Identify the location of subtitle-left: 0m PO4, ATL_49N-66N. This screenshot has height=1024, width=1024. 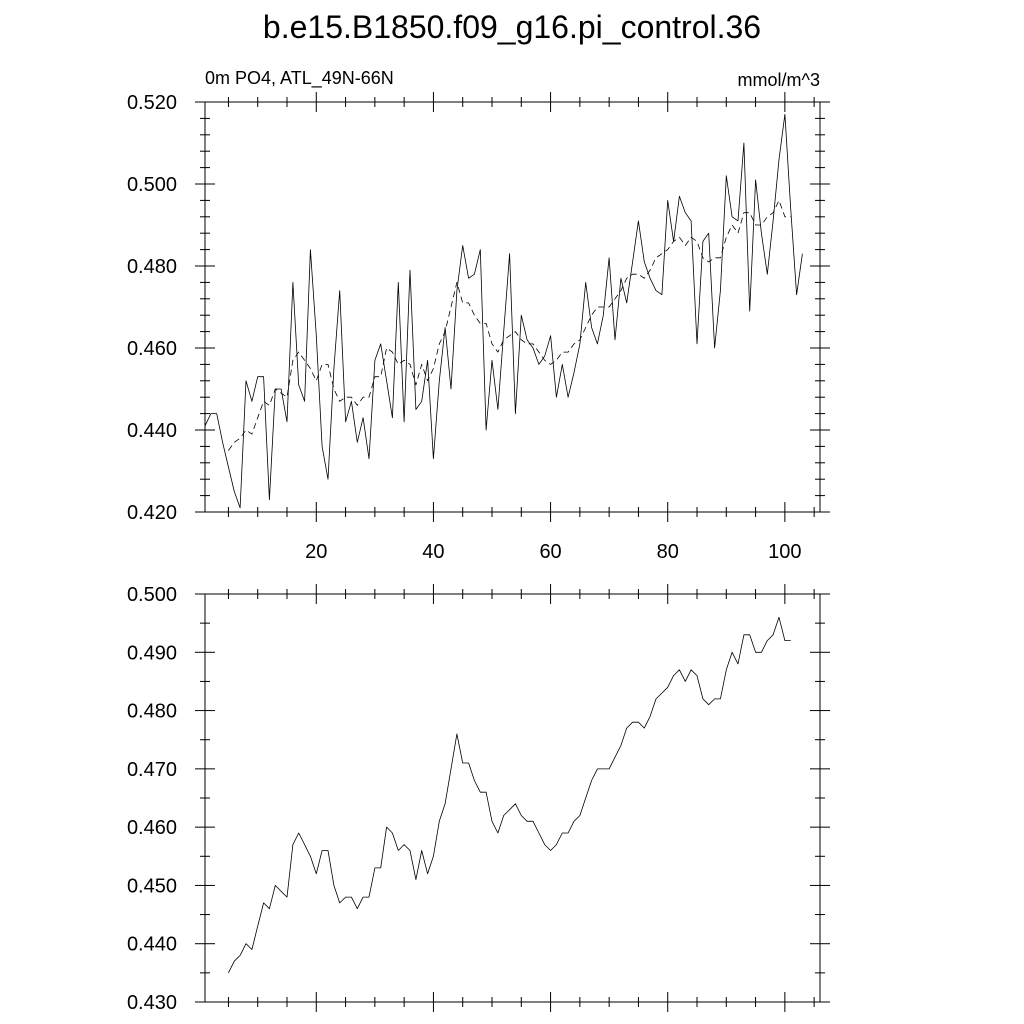
(299, 78).